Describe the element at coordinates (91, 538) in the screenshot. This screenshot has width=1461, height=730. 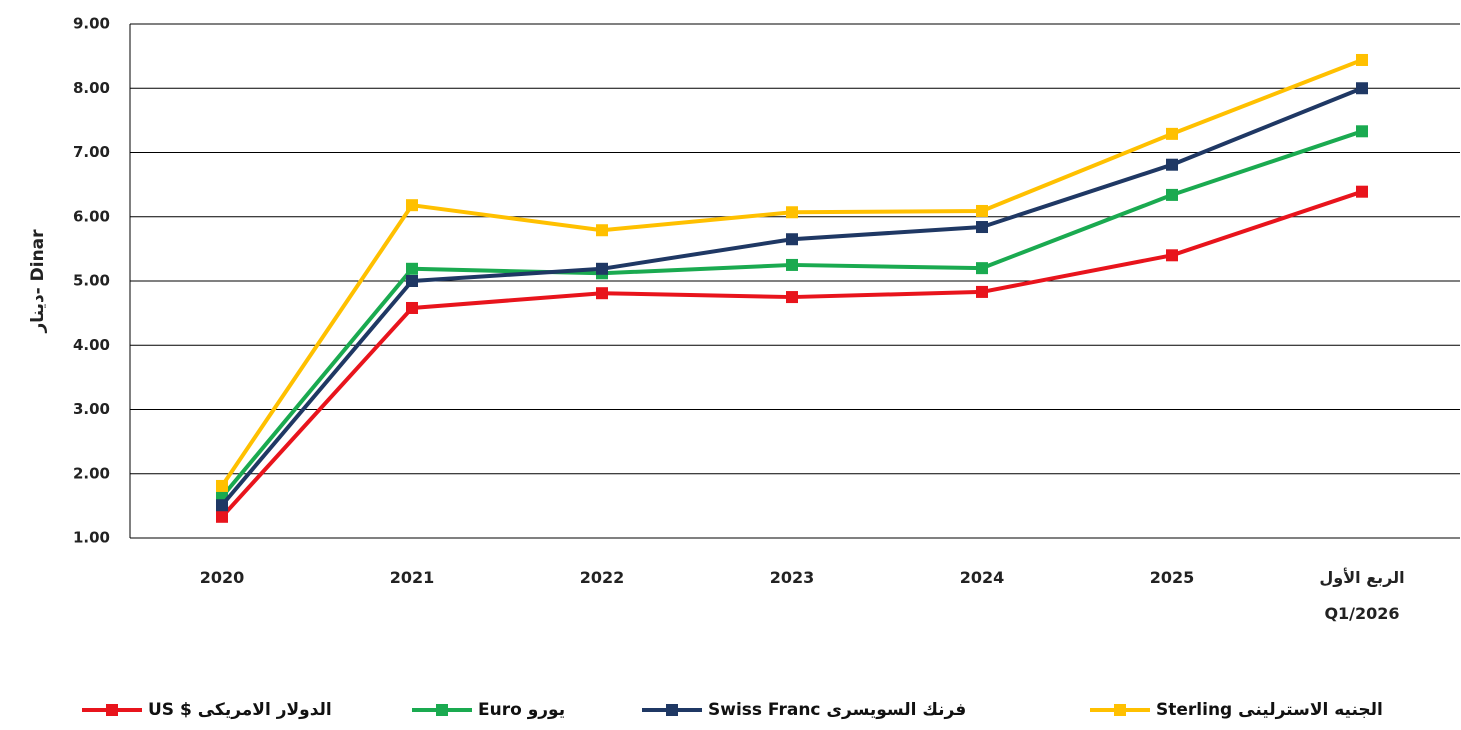
I see `y-tick-label: 1.00` at that location.